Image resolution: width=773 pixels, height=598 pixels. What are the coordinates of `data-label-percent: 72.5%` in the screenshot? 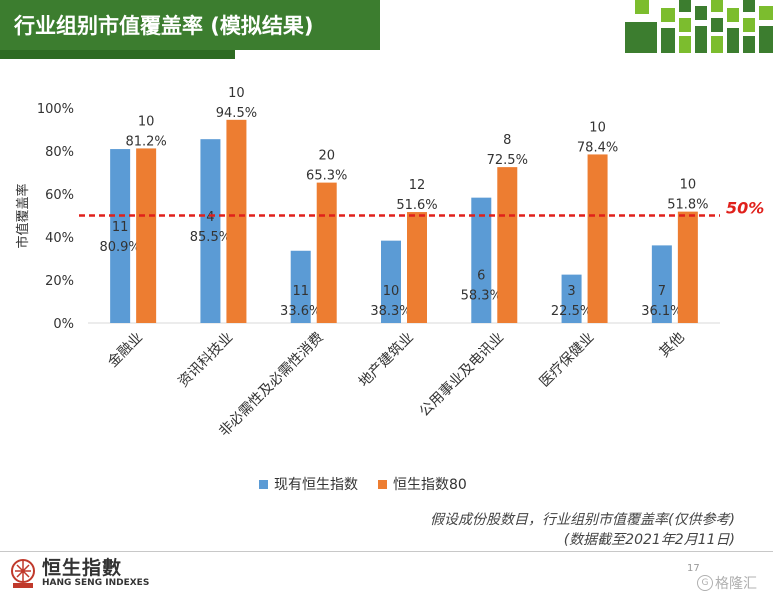 It's located at (507, 160).